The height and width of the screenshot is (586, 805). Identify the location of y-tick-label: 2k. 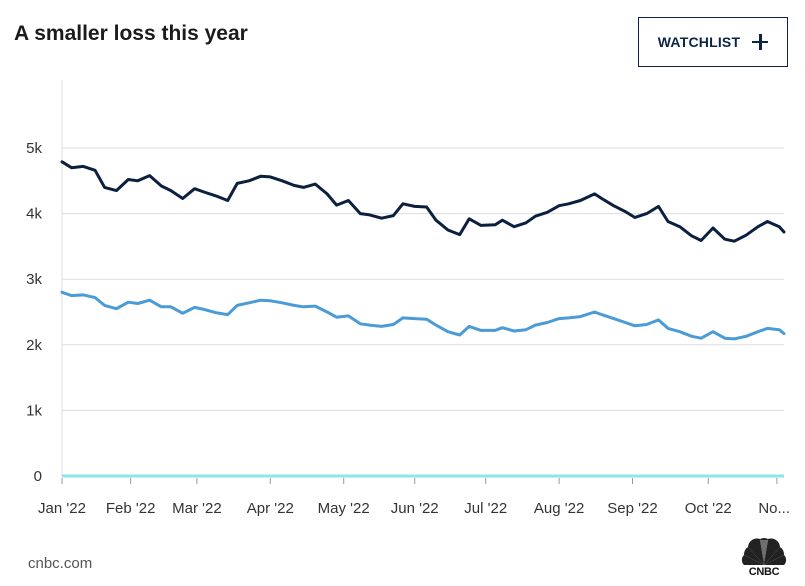
(34, 345).